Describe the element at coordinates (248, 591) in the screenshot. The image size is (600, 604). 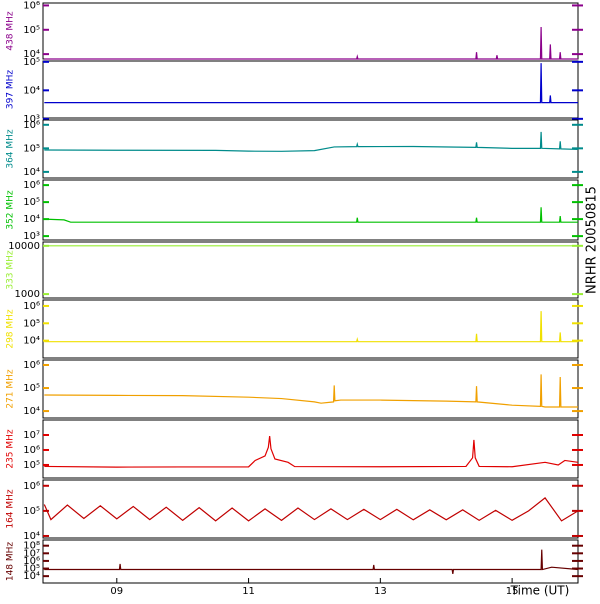
I see `x-tick-label: 11` at that location.